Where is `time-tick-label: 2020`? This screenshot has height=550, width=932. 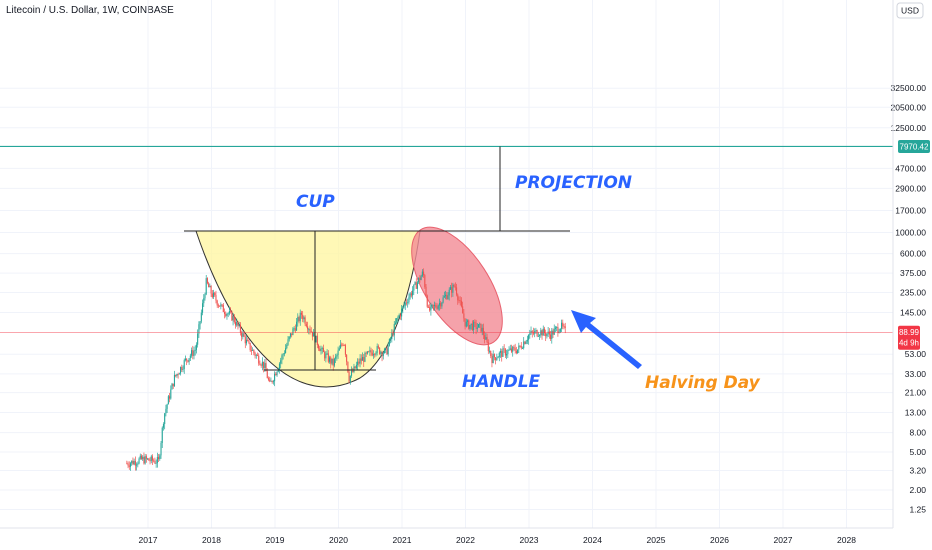 time-tick-label: 2020 is located at coordinates (338, 540).